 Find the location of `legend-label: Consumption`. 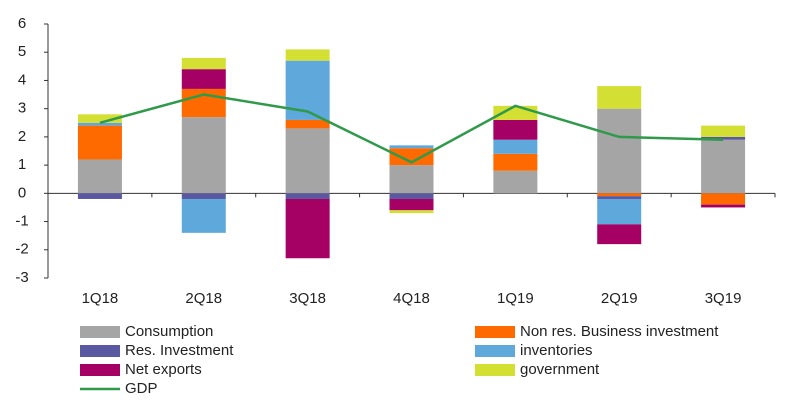

legend-label: Consumption is located at coordinates (169, 331).